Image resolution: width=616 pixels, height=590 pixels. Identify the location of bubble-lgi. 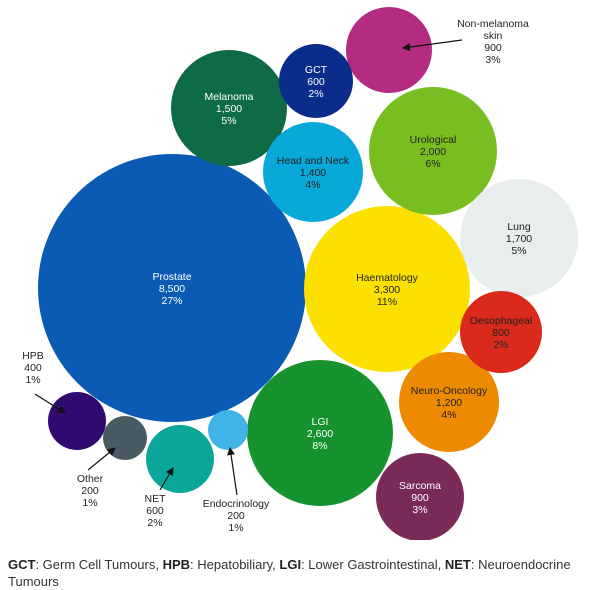
(320, 433).